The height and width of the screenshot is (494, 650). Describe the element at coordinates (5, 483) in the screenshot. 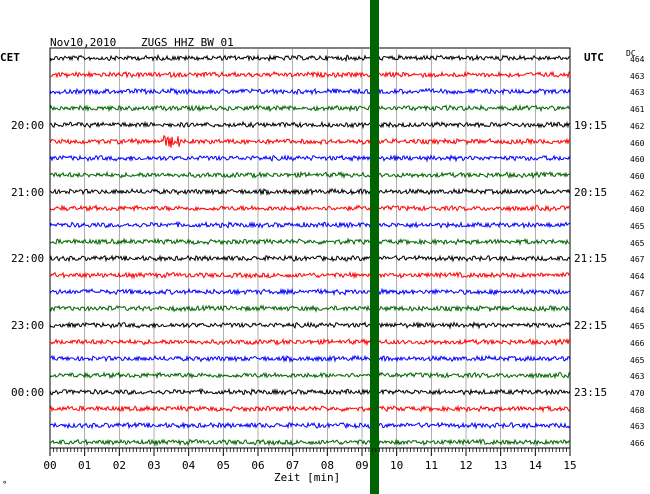

I see `corner-mark: ∘` at that location.